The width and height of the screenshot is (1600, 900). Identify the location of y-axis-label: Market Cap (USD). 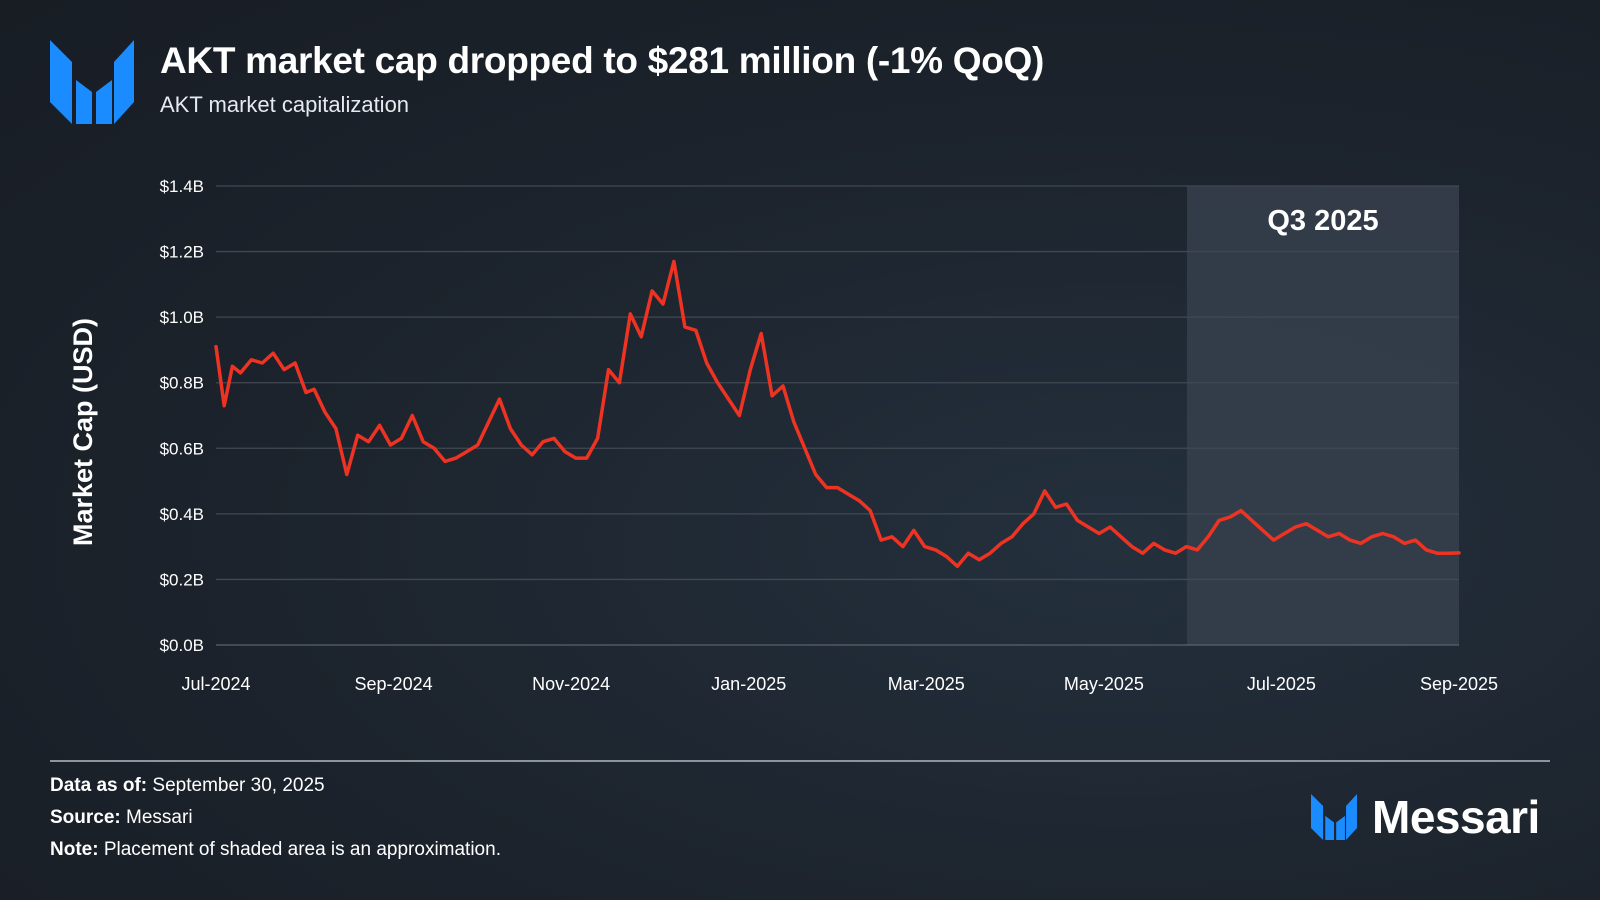
(83, 432).